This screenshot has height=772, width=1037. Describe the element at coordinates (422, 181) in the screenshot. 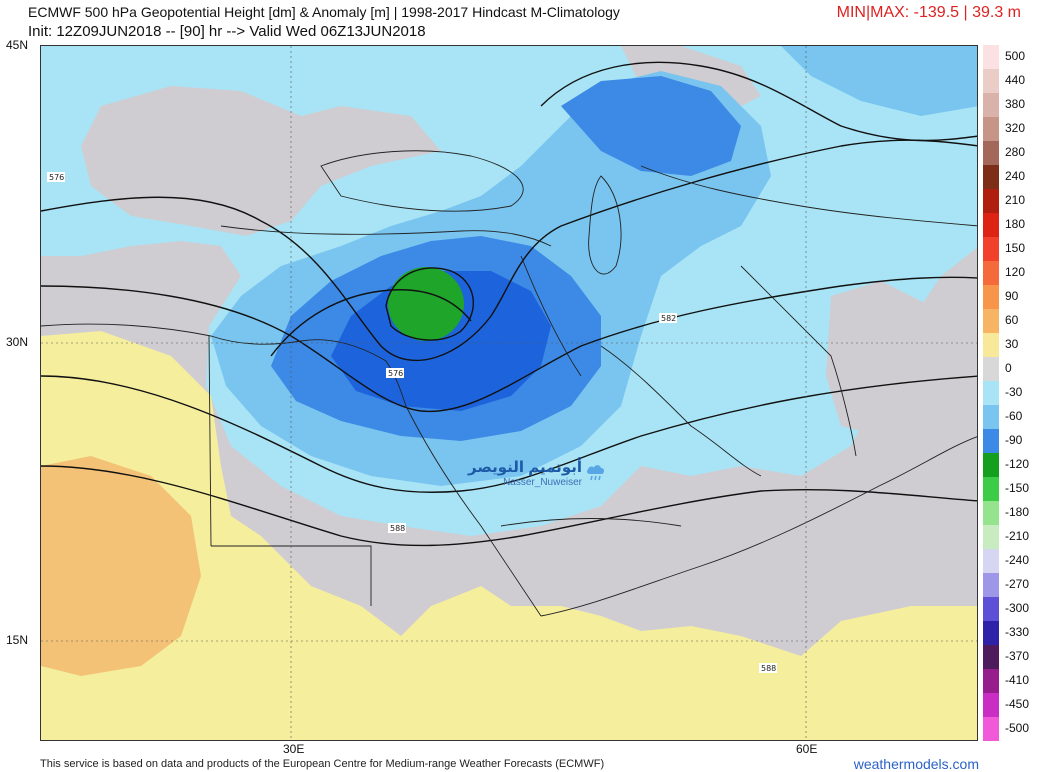

I see `coastline-black-sea` at that location.